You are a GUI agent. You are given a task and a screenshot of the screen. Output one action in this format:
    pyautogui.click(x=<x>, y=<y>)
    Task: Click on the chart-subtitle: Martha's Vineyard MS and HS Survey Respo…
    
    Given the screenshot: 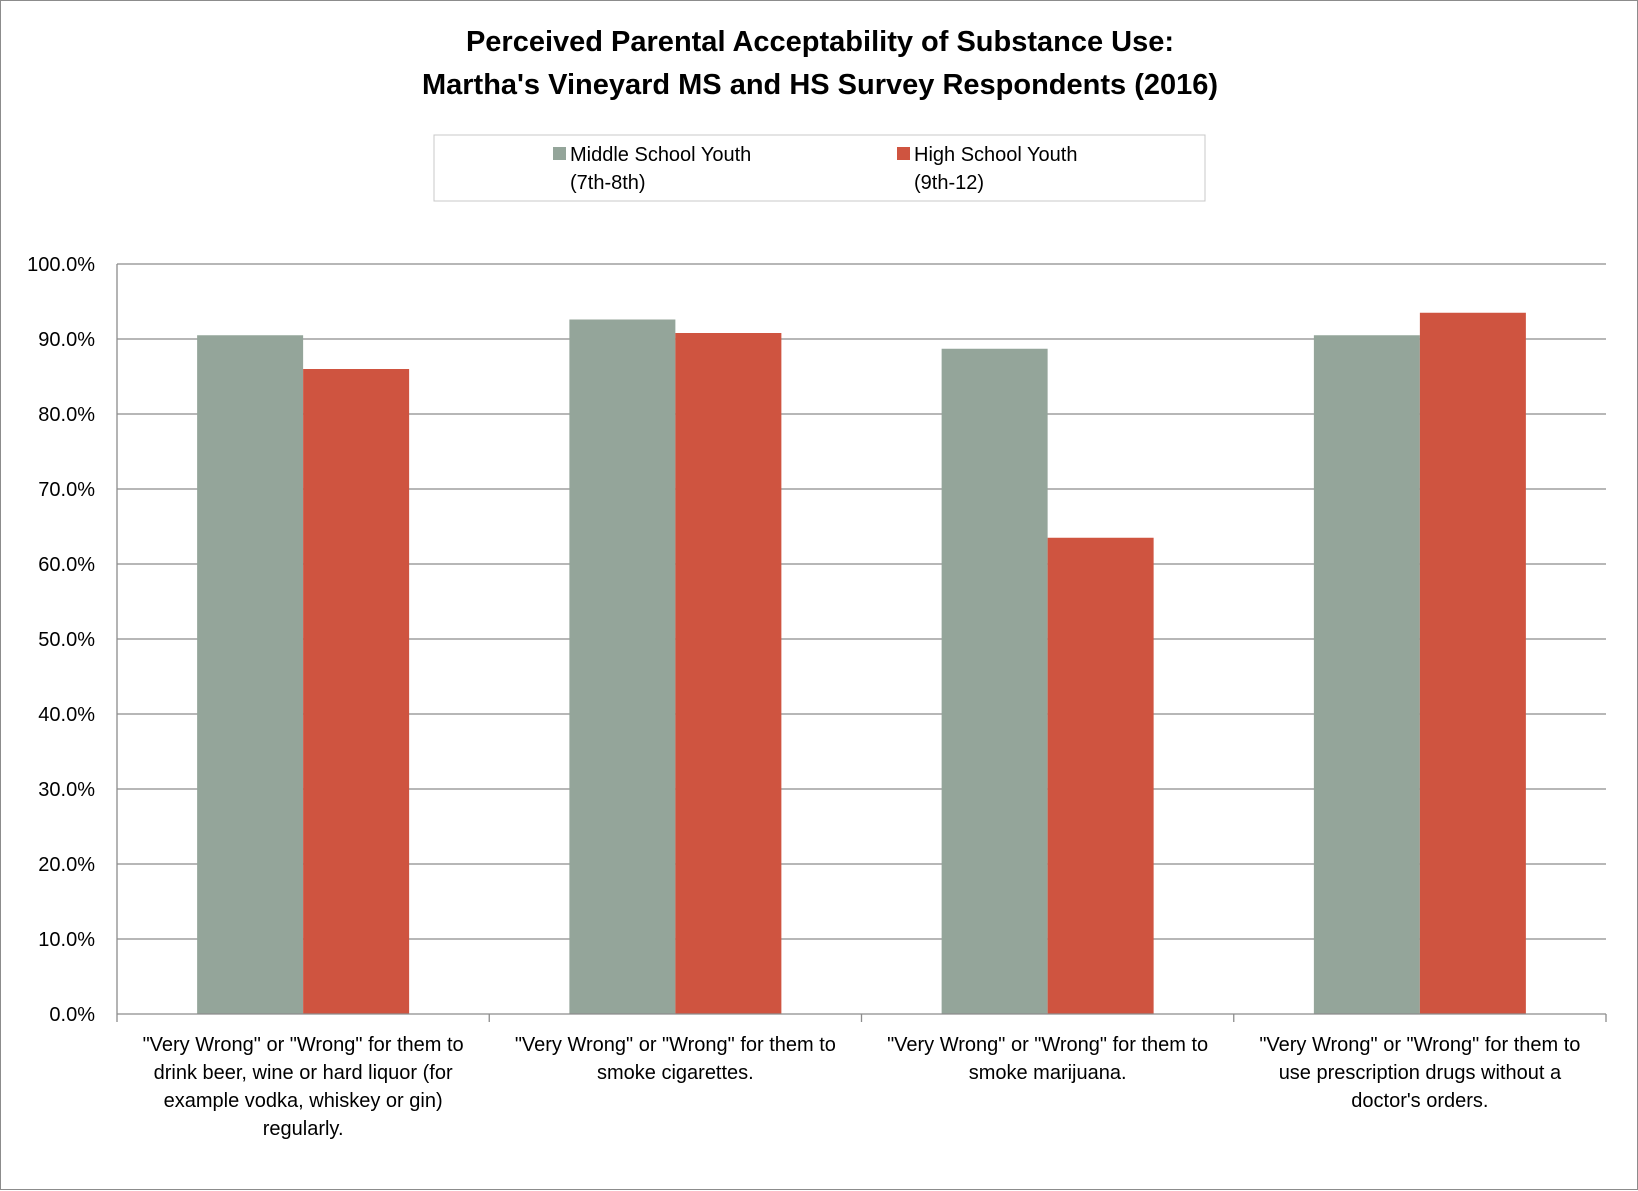 What is the action you would take?
    pyautogui.click(x=820, y=85)
    